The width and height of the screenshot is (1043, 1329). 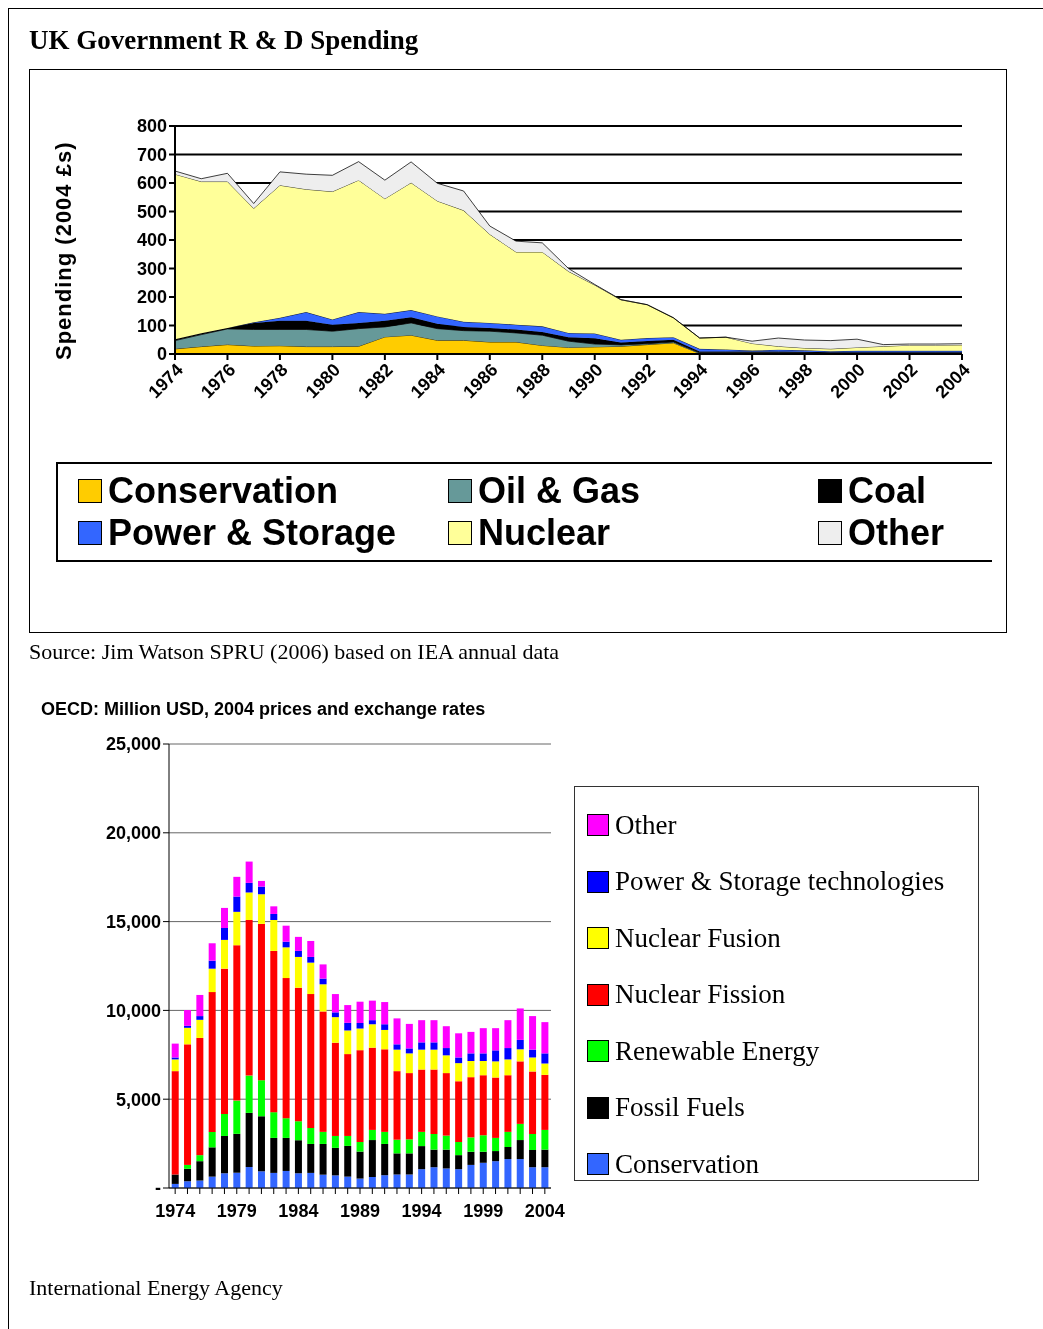 I want to click on legend-label: Nuclear, so click(x=544, y=533).